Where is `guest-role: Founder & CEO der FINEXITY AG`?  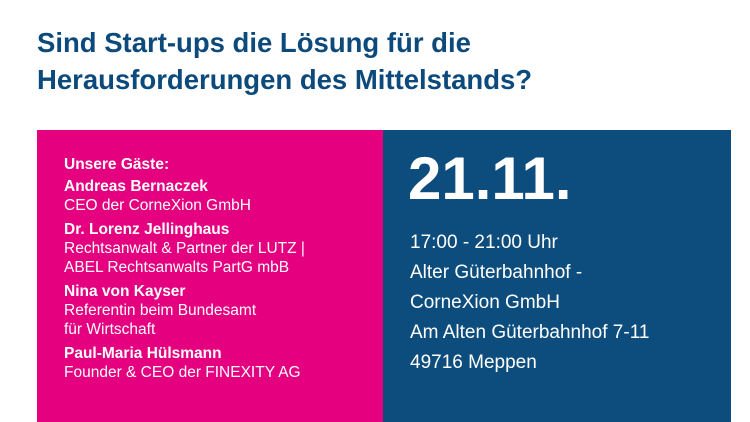
guest-role: Founder & CEO der FINEXITY AG is located at coordinates (182, 372).